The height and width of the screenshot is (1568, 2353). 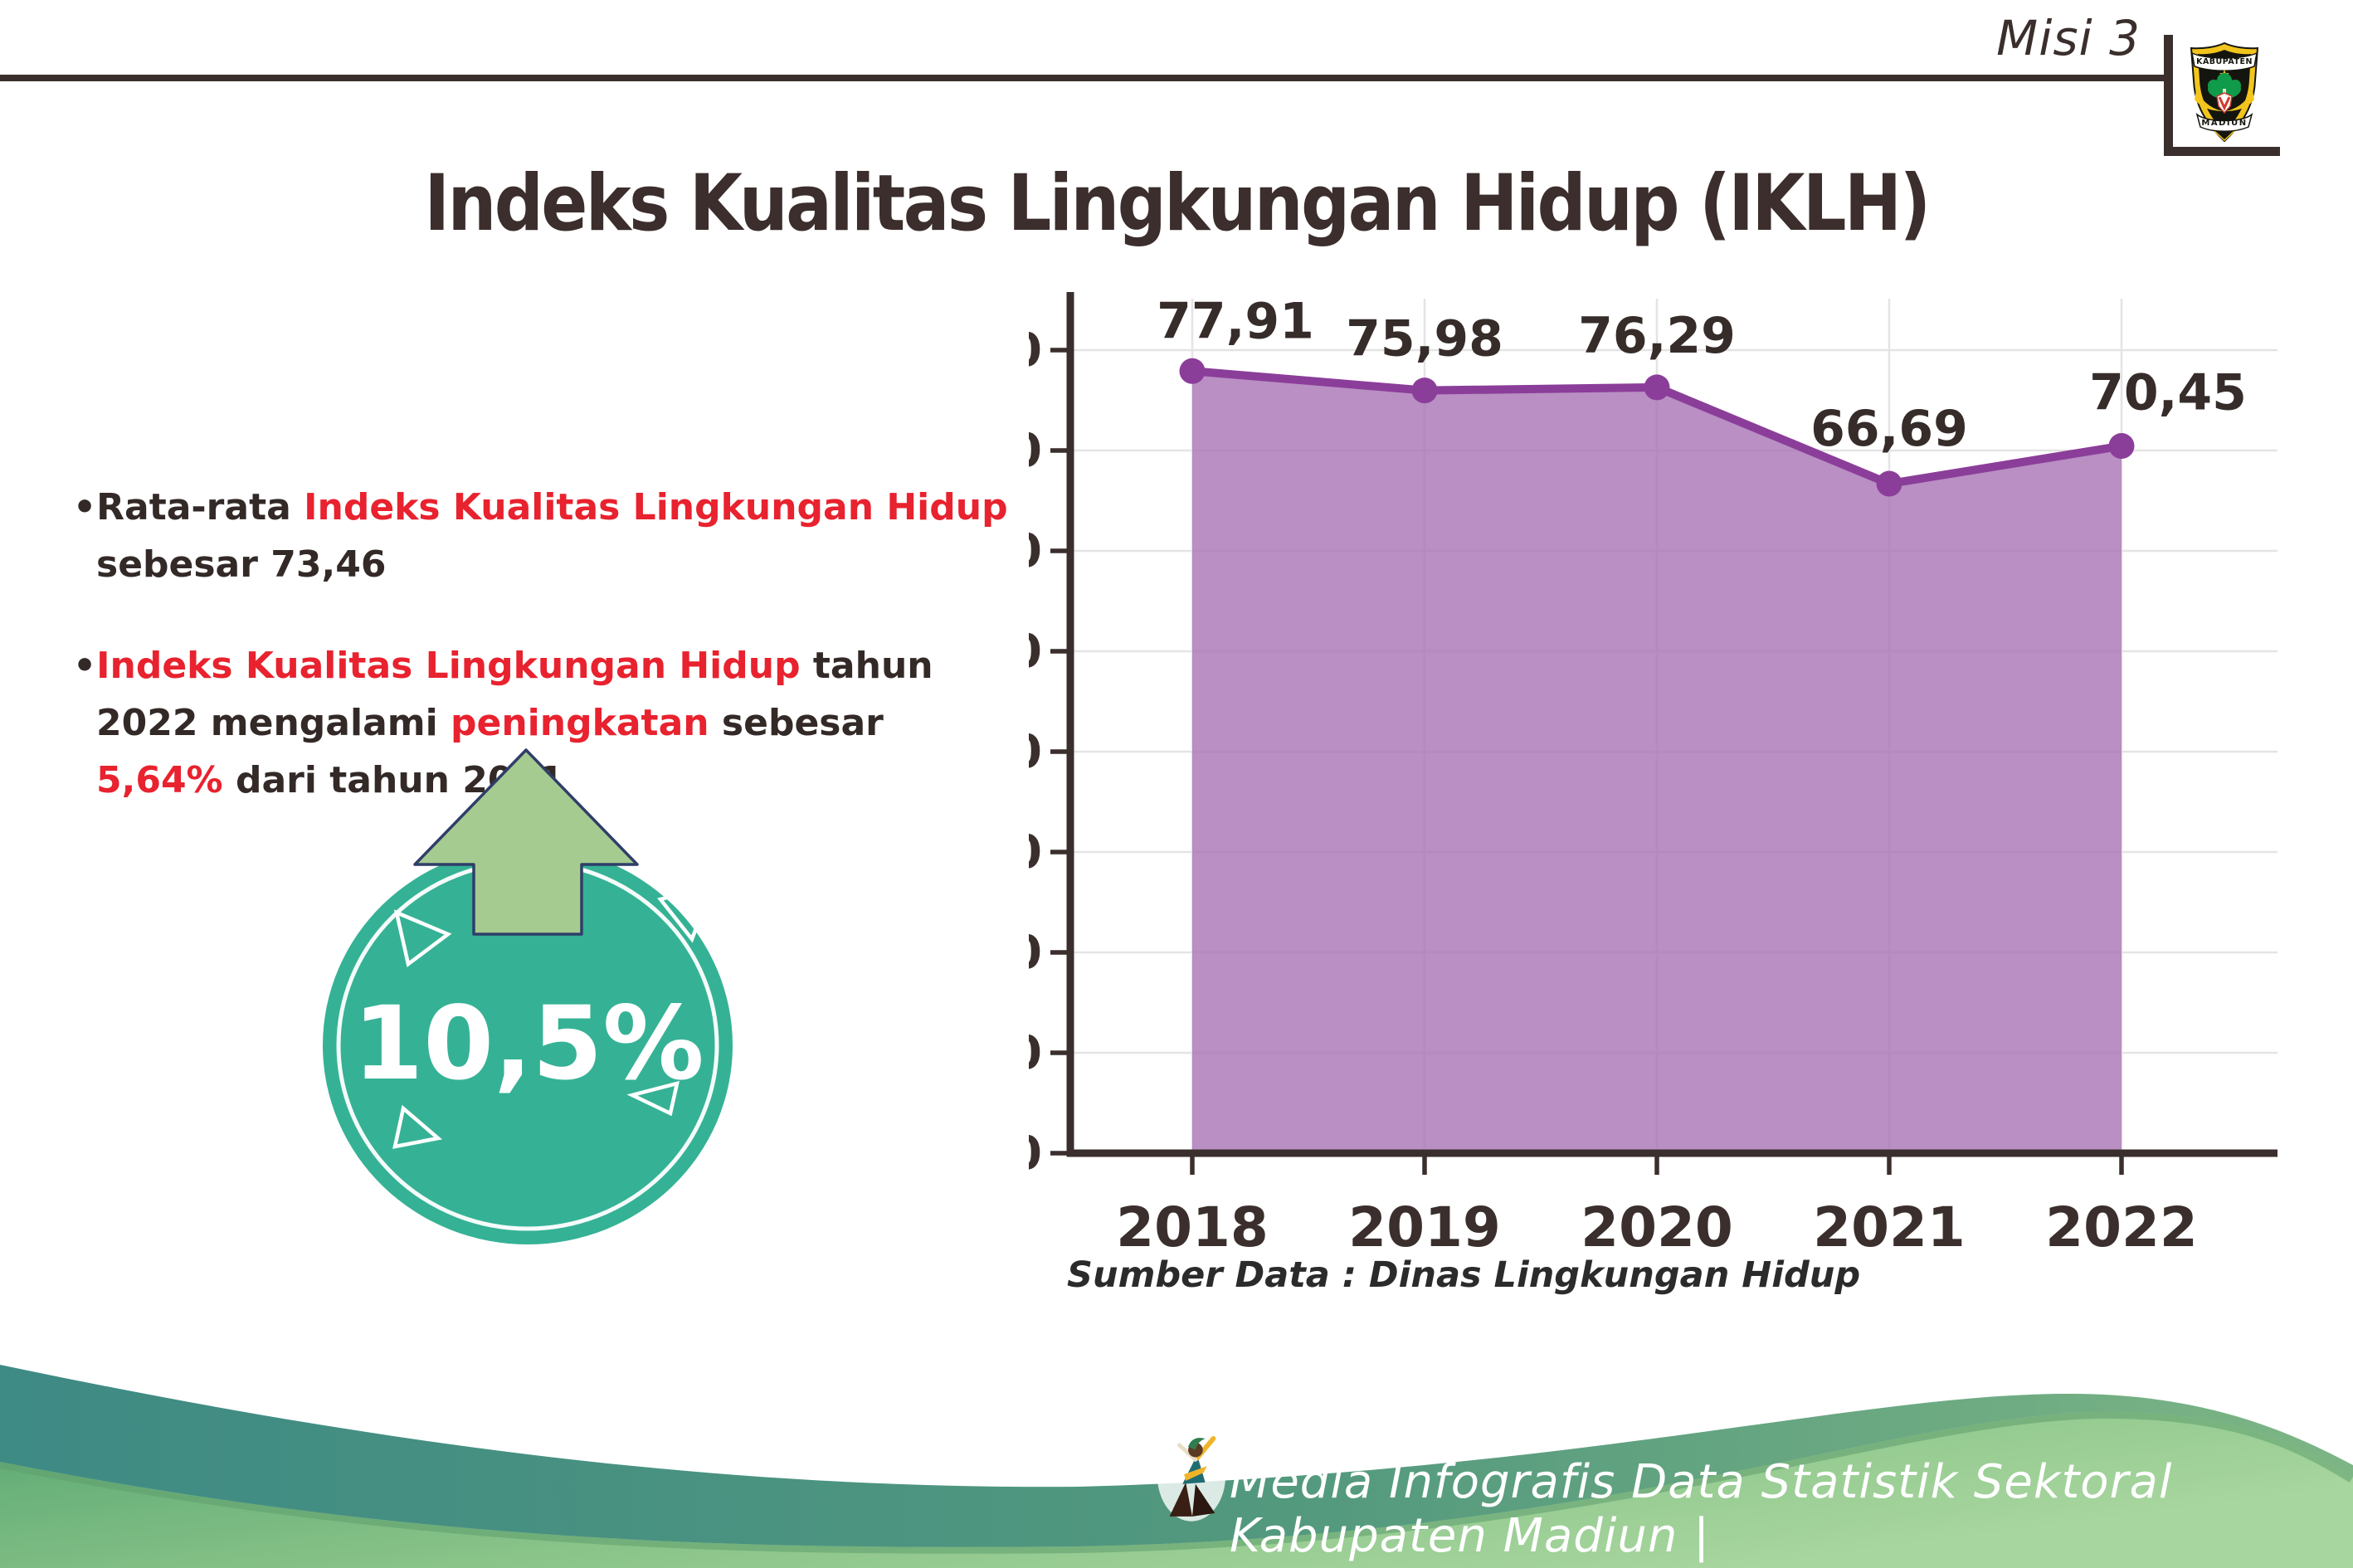 I want to click on source-note: Sumber Data : Dinas Lingkungan Hidup, so click(x=1464, y=1275).